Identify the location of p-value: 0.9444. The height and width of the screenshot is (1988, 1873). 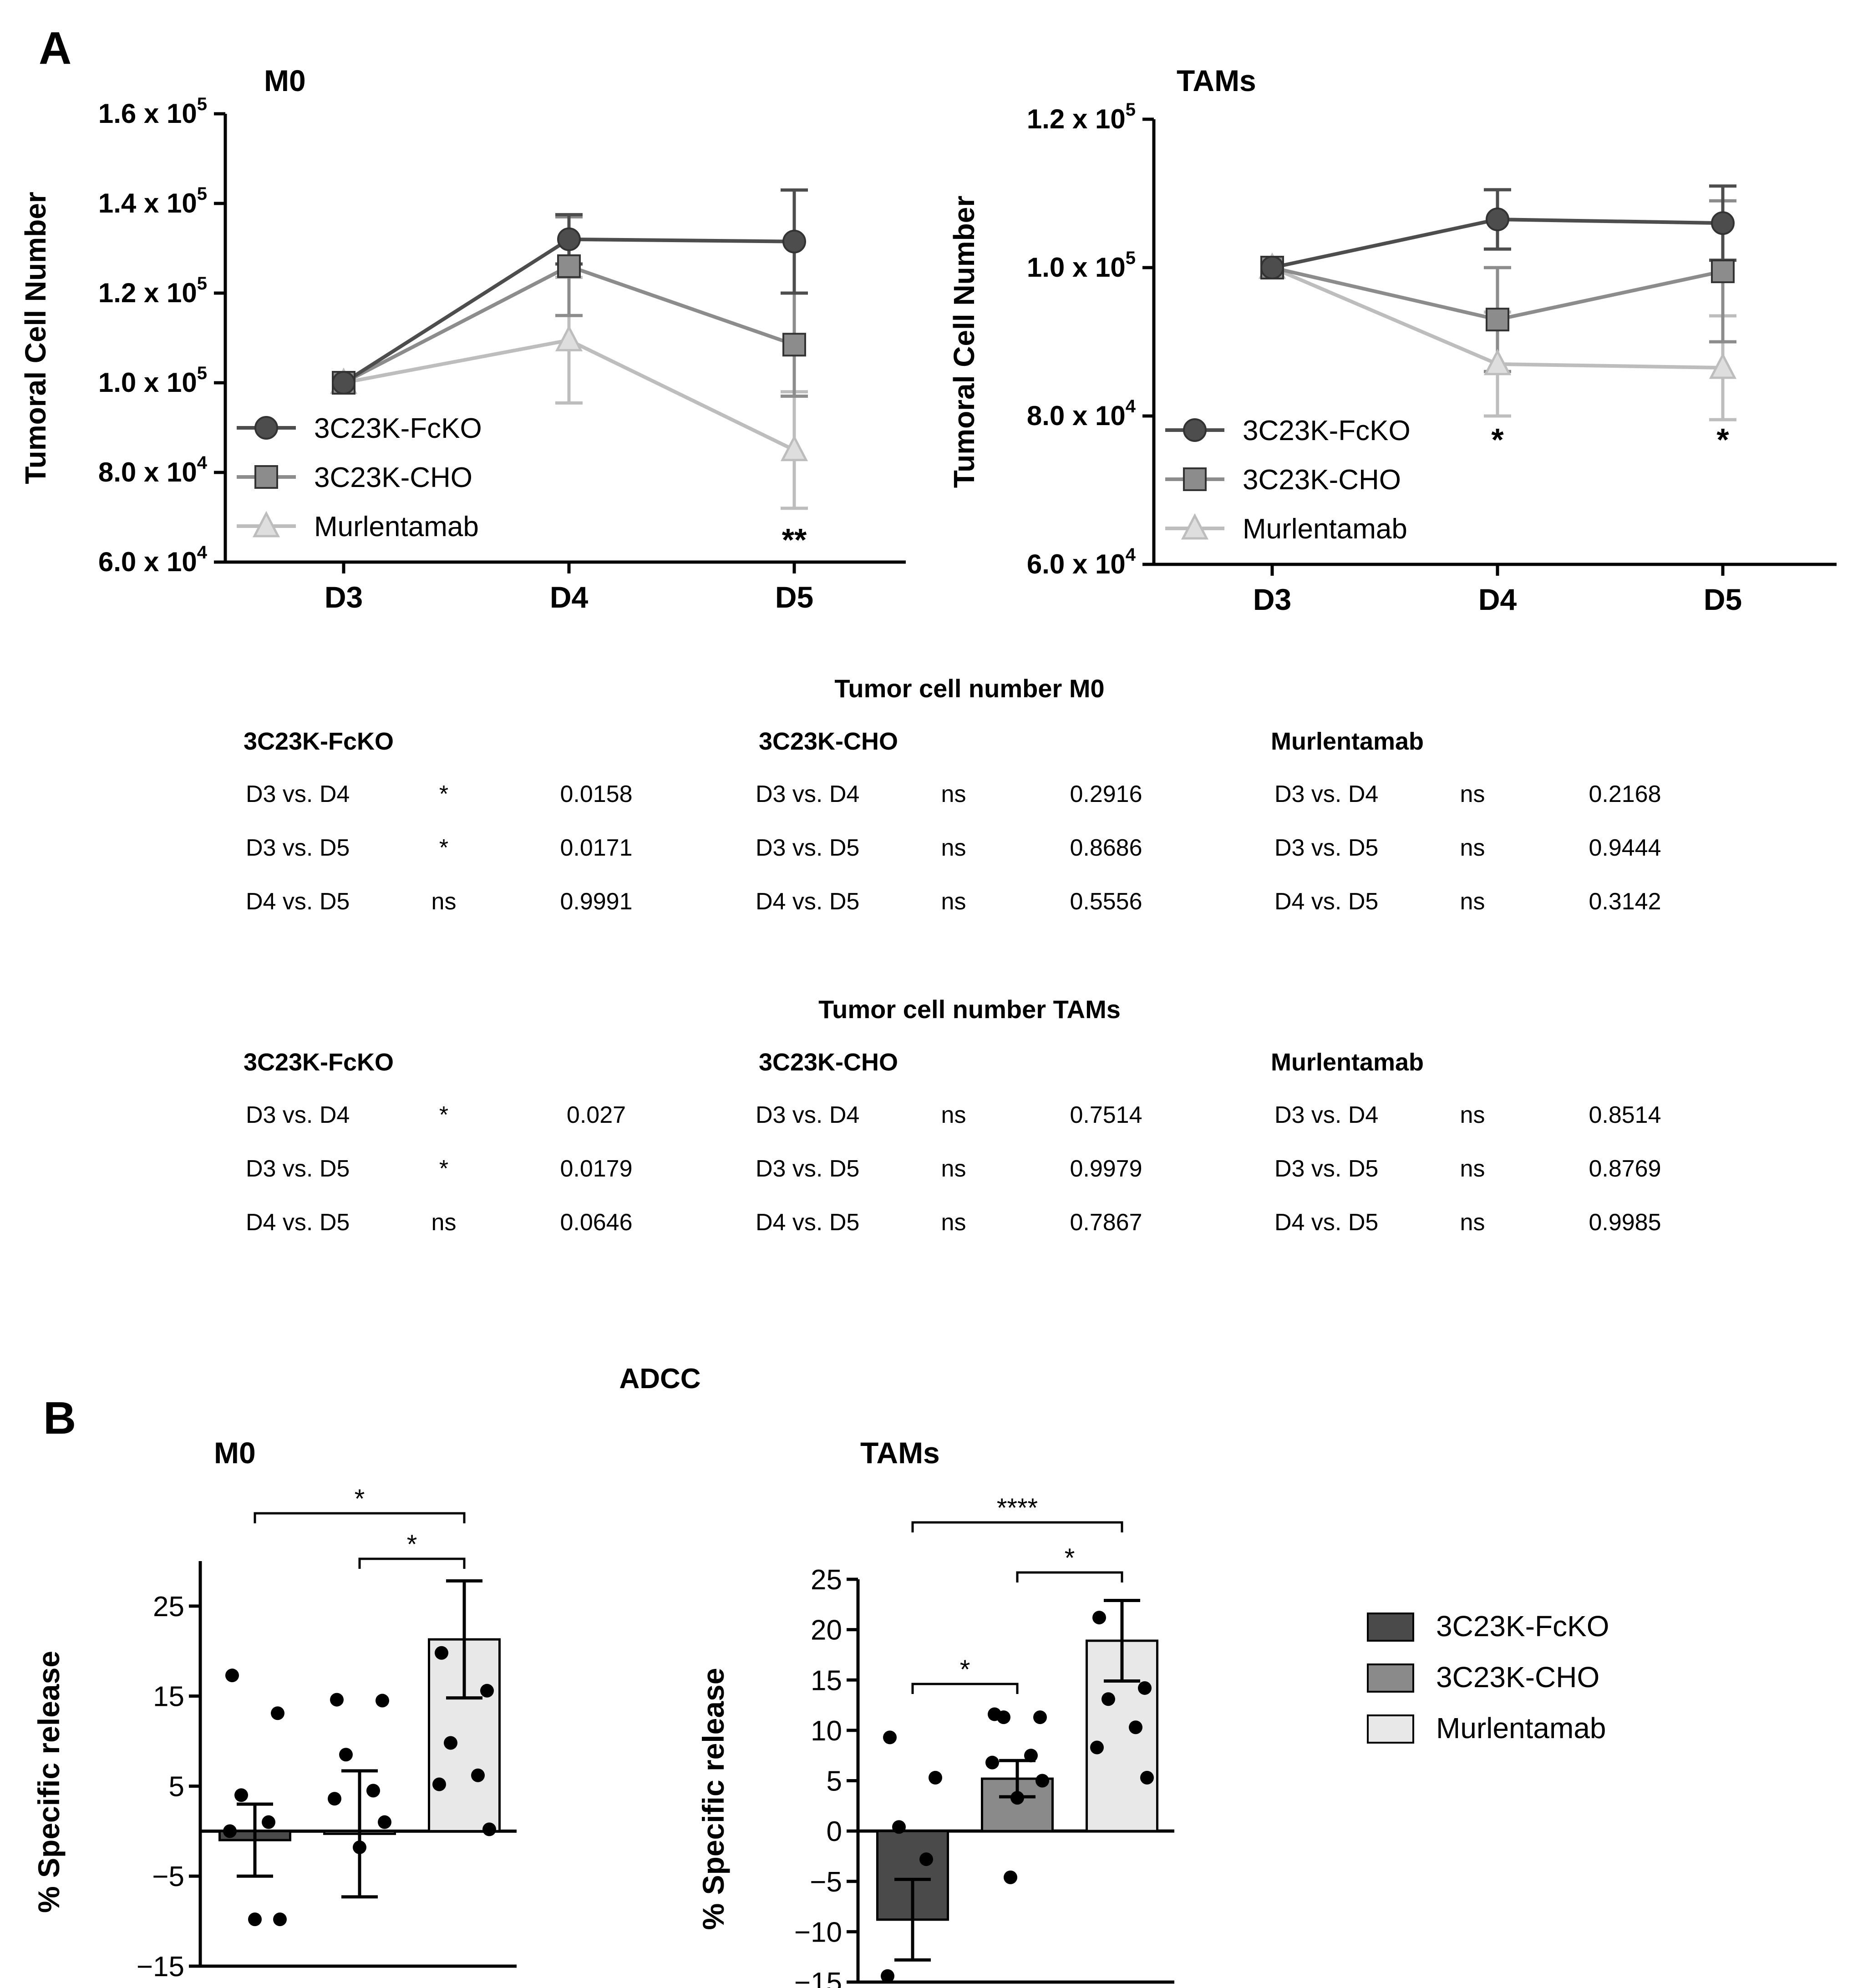
(1625, 848).